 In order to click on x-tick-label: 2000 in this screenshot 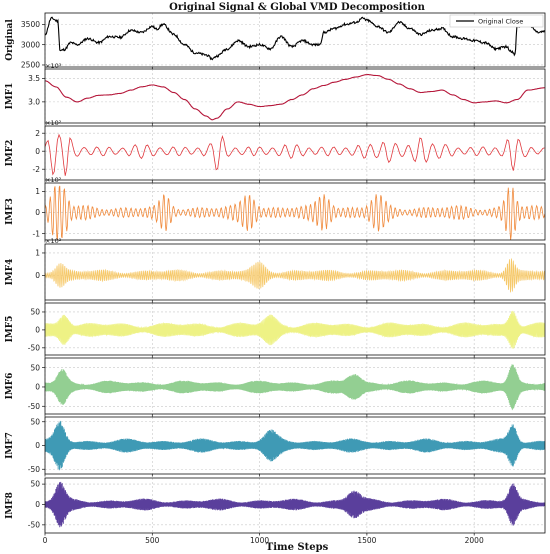, I will do `click(474, 540)`.